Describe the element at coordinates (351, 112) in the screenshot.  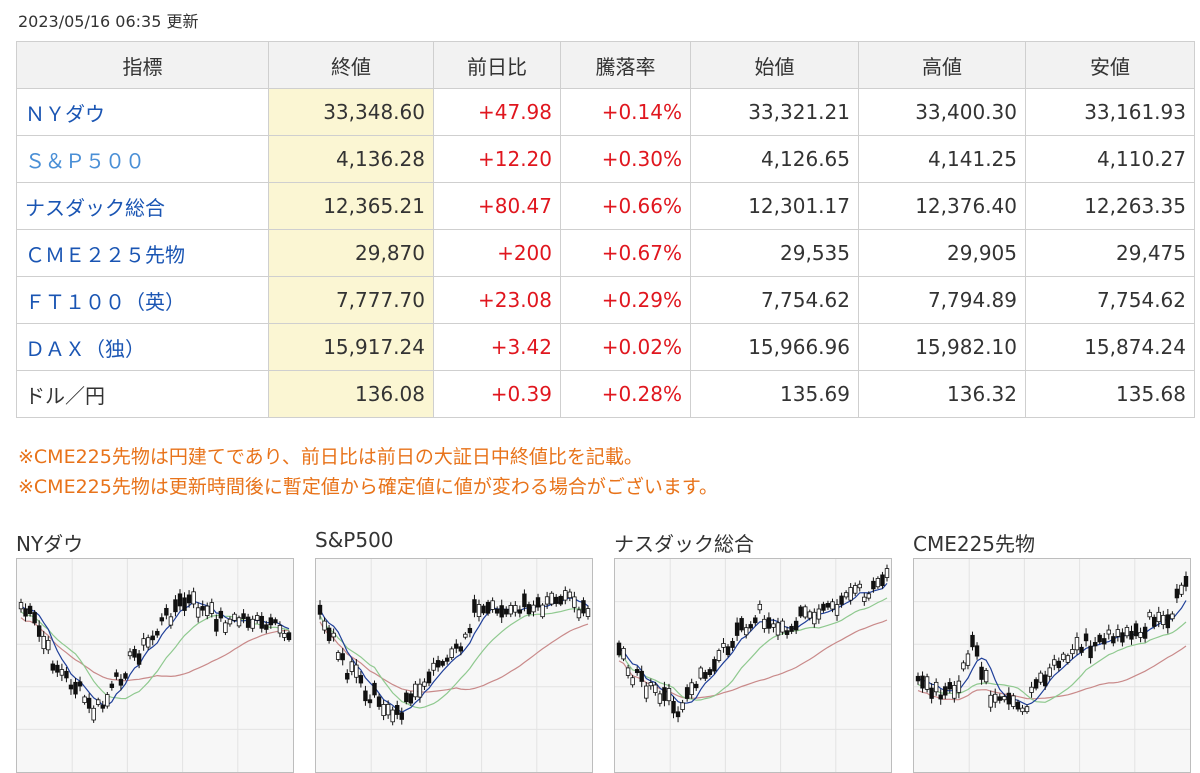
I see `close-value: 33,348.60` at that location.